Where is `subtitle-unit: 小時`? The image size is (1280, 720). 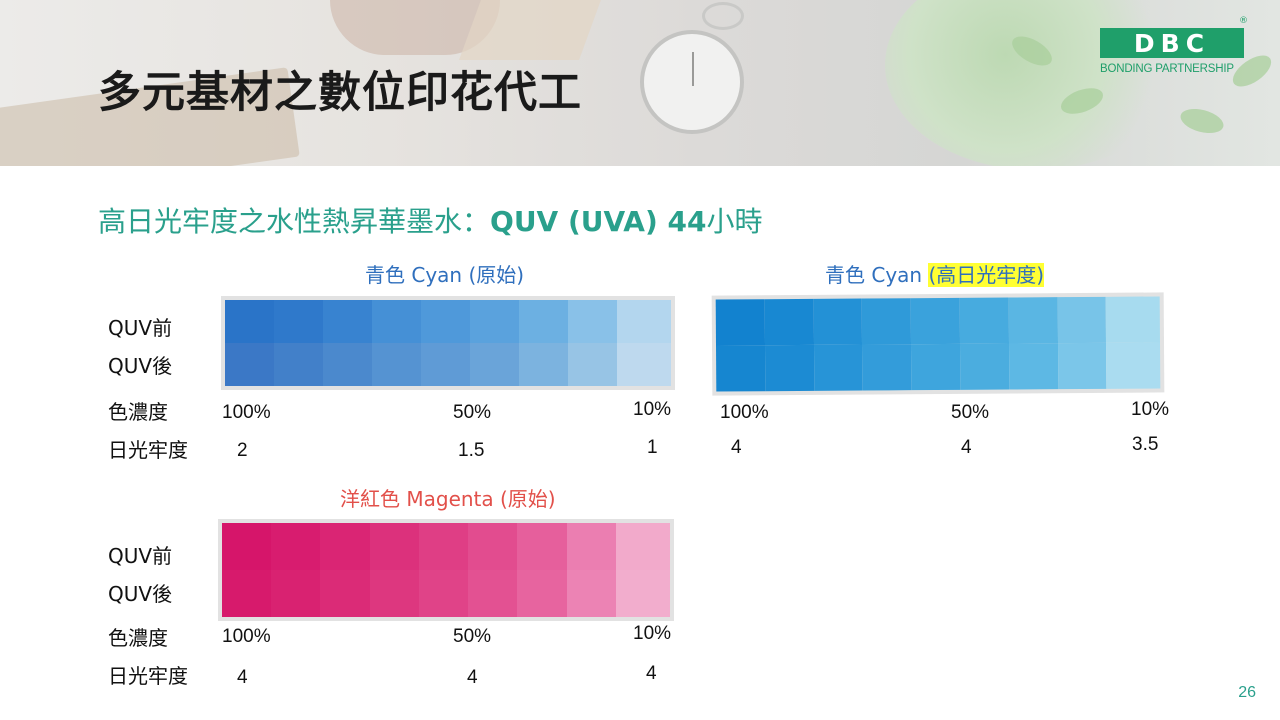 subtitle-unit: 小時 is located at coordinates (734, 221).